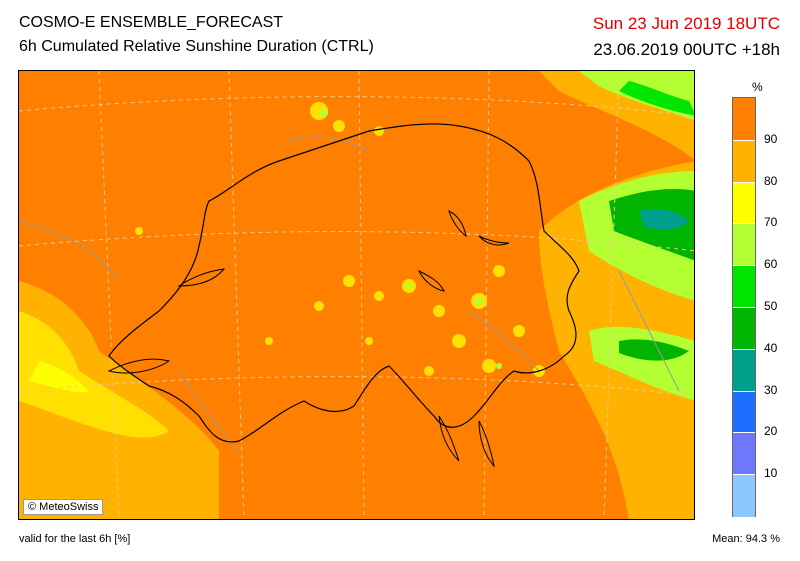  What do you see at coordinates (411, 239) in the screenshot?
I see `scattered-cloud-cores` at bounding box center [411, 239].